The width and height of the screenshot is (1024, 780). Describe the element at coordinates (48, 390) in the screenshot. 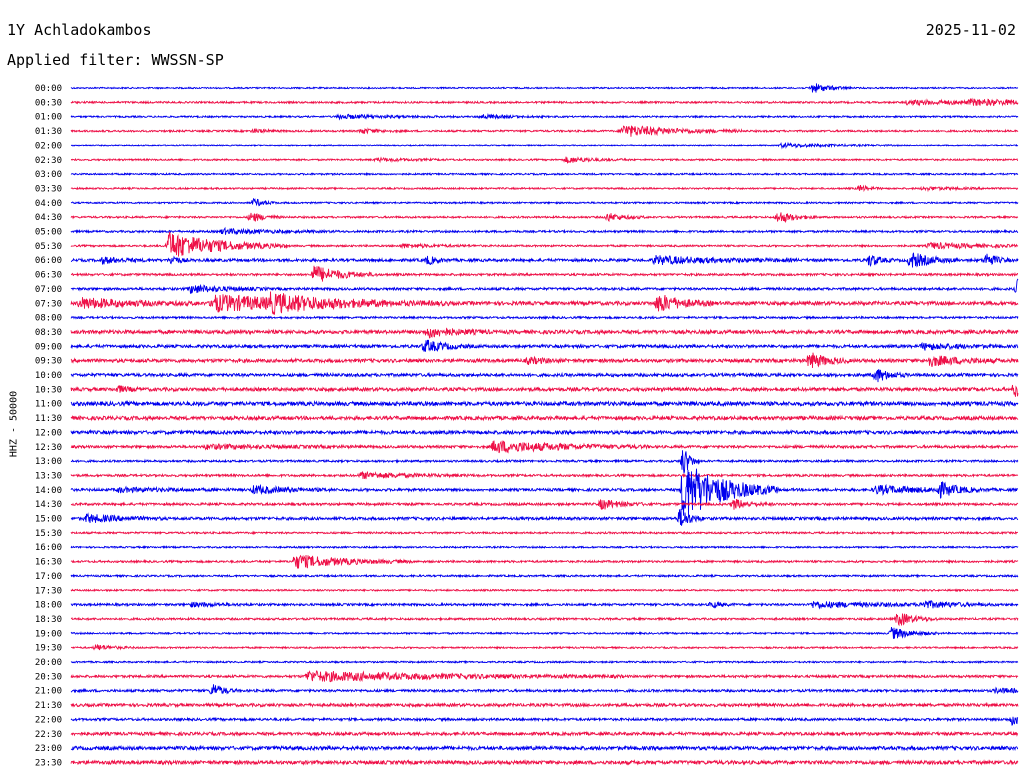

I see `row-time-label: 10:30` at that location.